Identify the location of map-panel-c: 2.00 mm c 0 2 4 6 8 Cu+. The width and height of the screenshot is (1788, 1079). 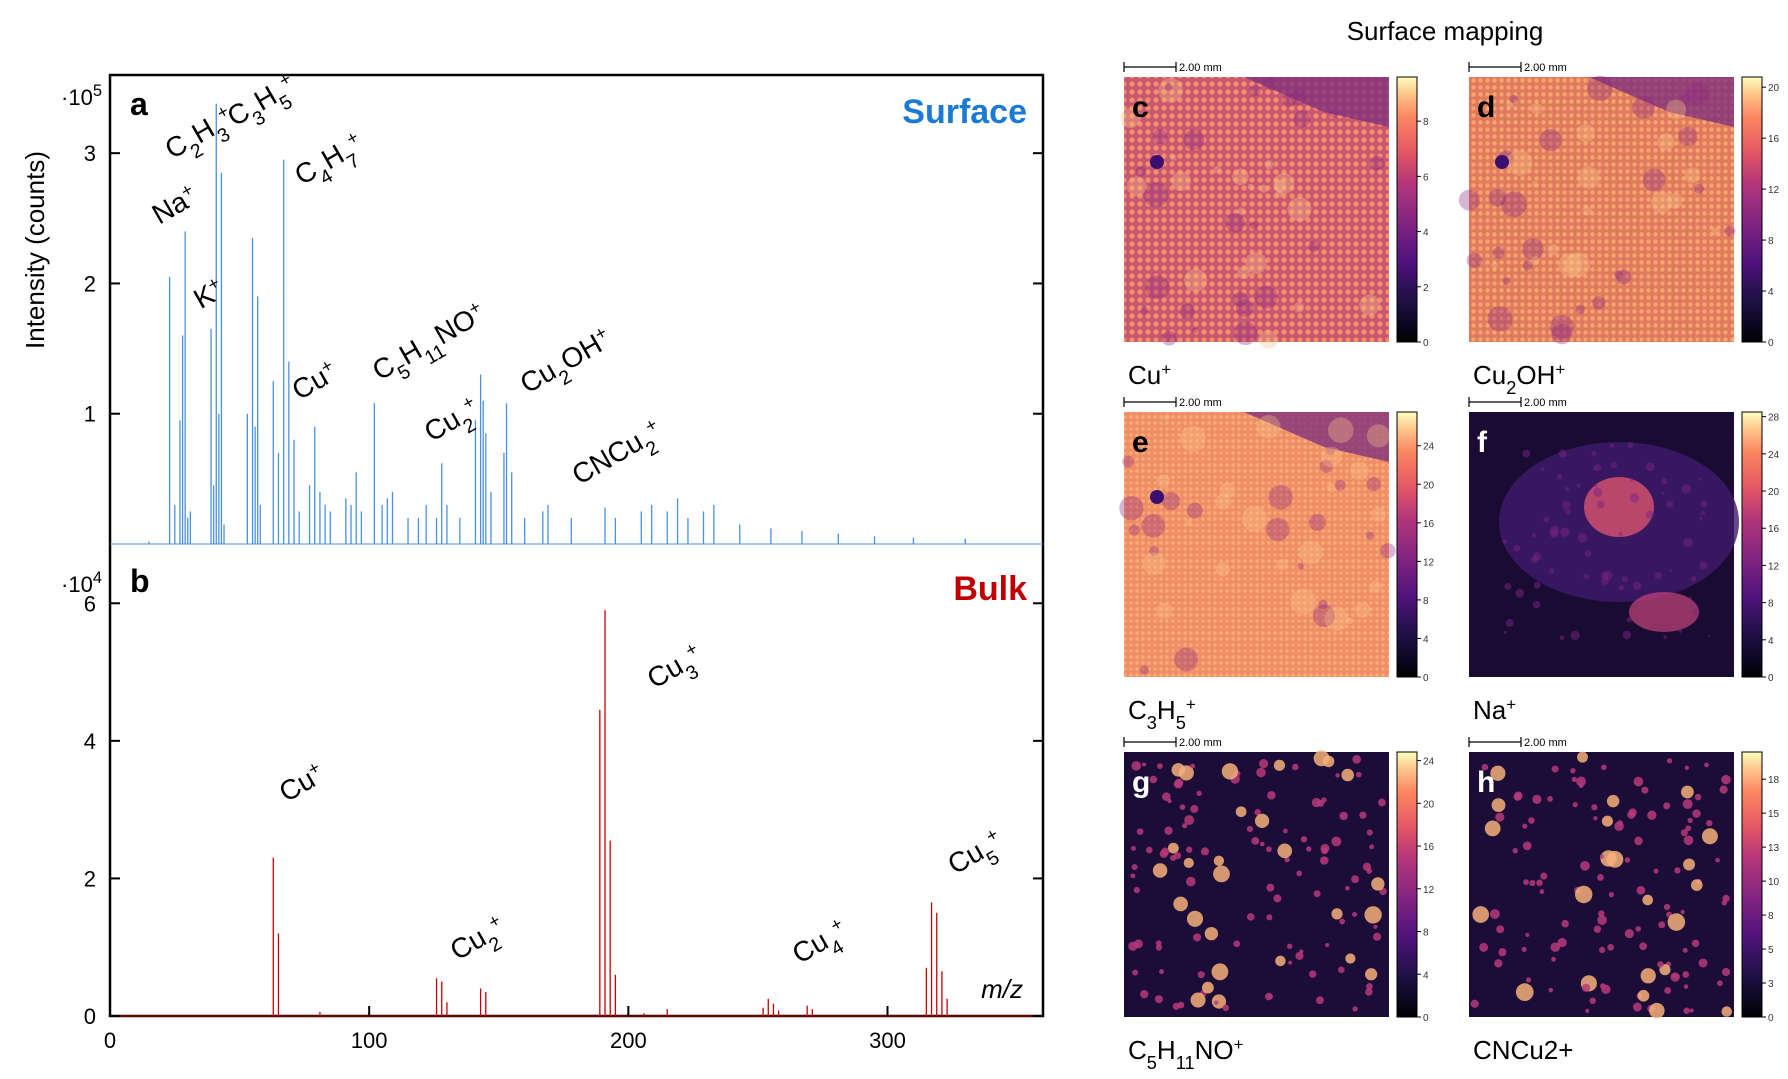
(1274, 226).